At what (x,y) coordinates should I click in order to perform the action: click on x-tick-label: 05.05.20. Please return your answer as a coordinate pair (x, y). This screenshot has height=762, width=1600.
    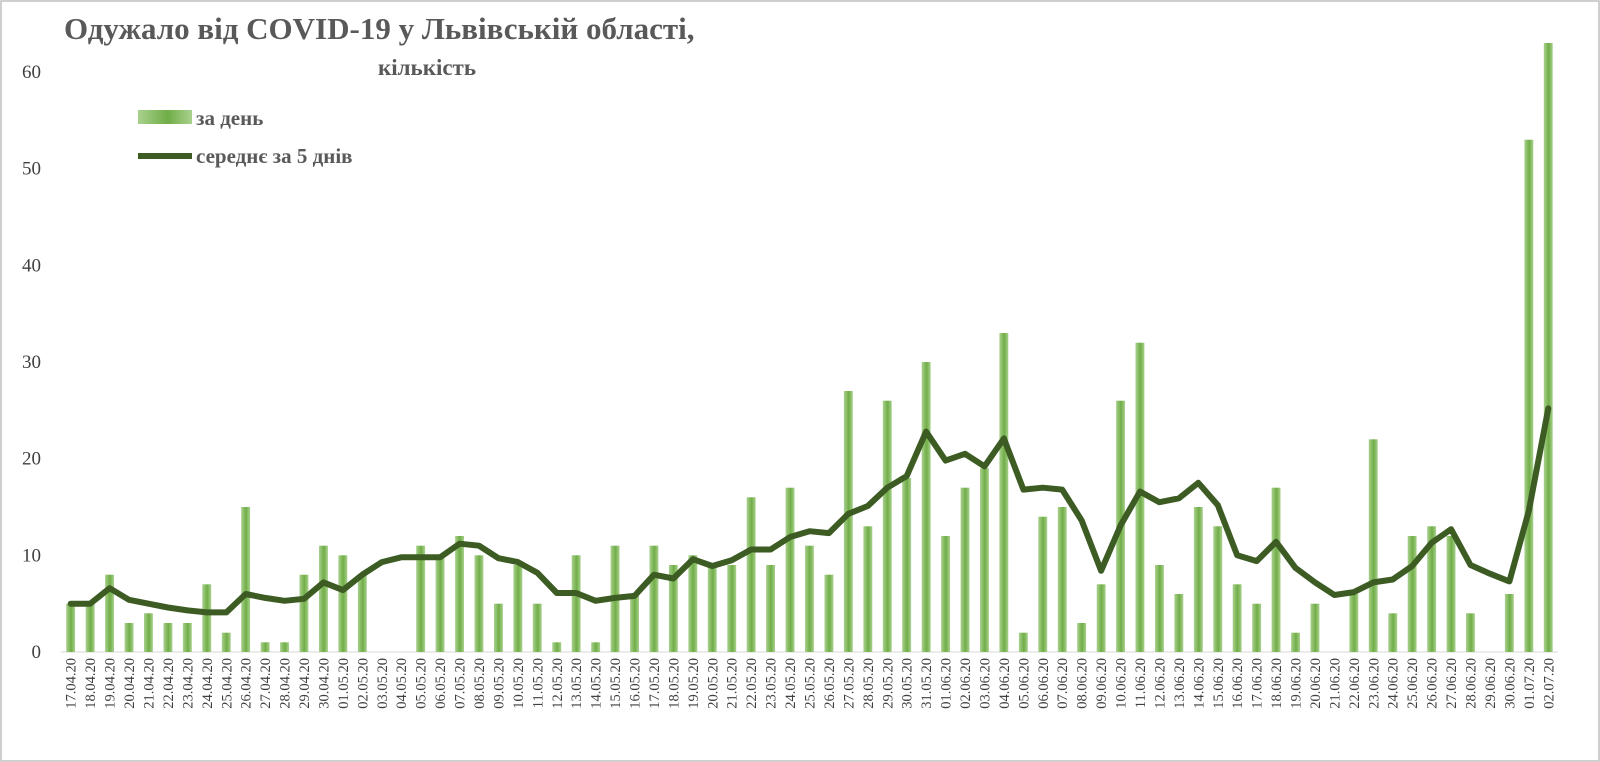
    Looking at the image, I should click on (422, 683).